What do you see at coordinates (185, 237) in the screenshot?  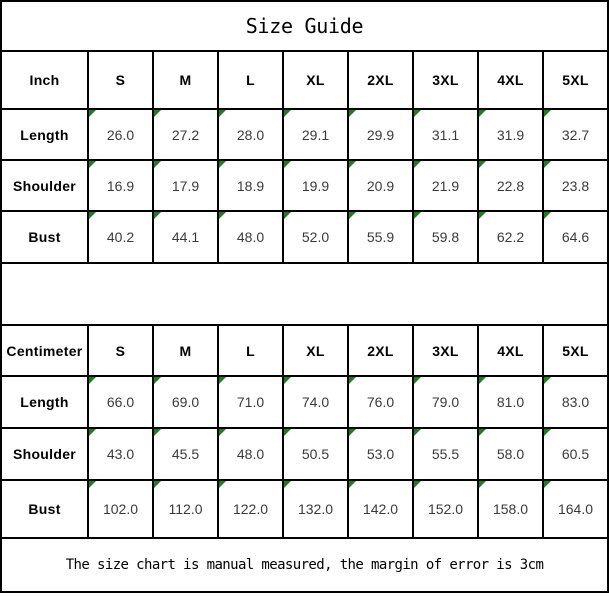 I see `value-text: 44.1` at bounding box center [185, 237].